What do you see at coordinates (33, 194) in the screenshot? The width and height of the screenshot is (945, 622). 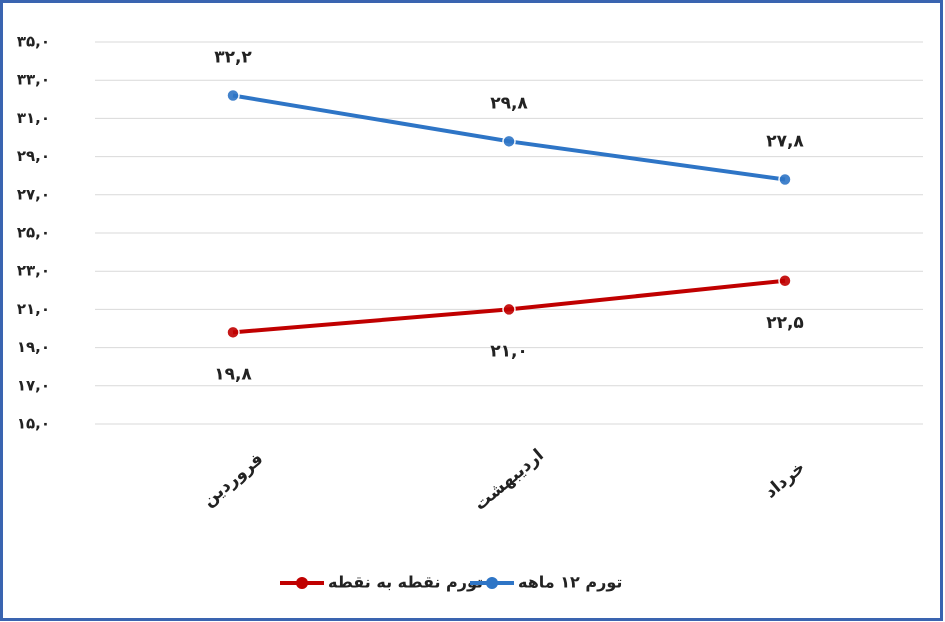 I see `y-tick-label: ۲۷,۰` at bounding box center [33, 194].